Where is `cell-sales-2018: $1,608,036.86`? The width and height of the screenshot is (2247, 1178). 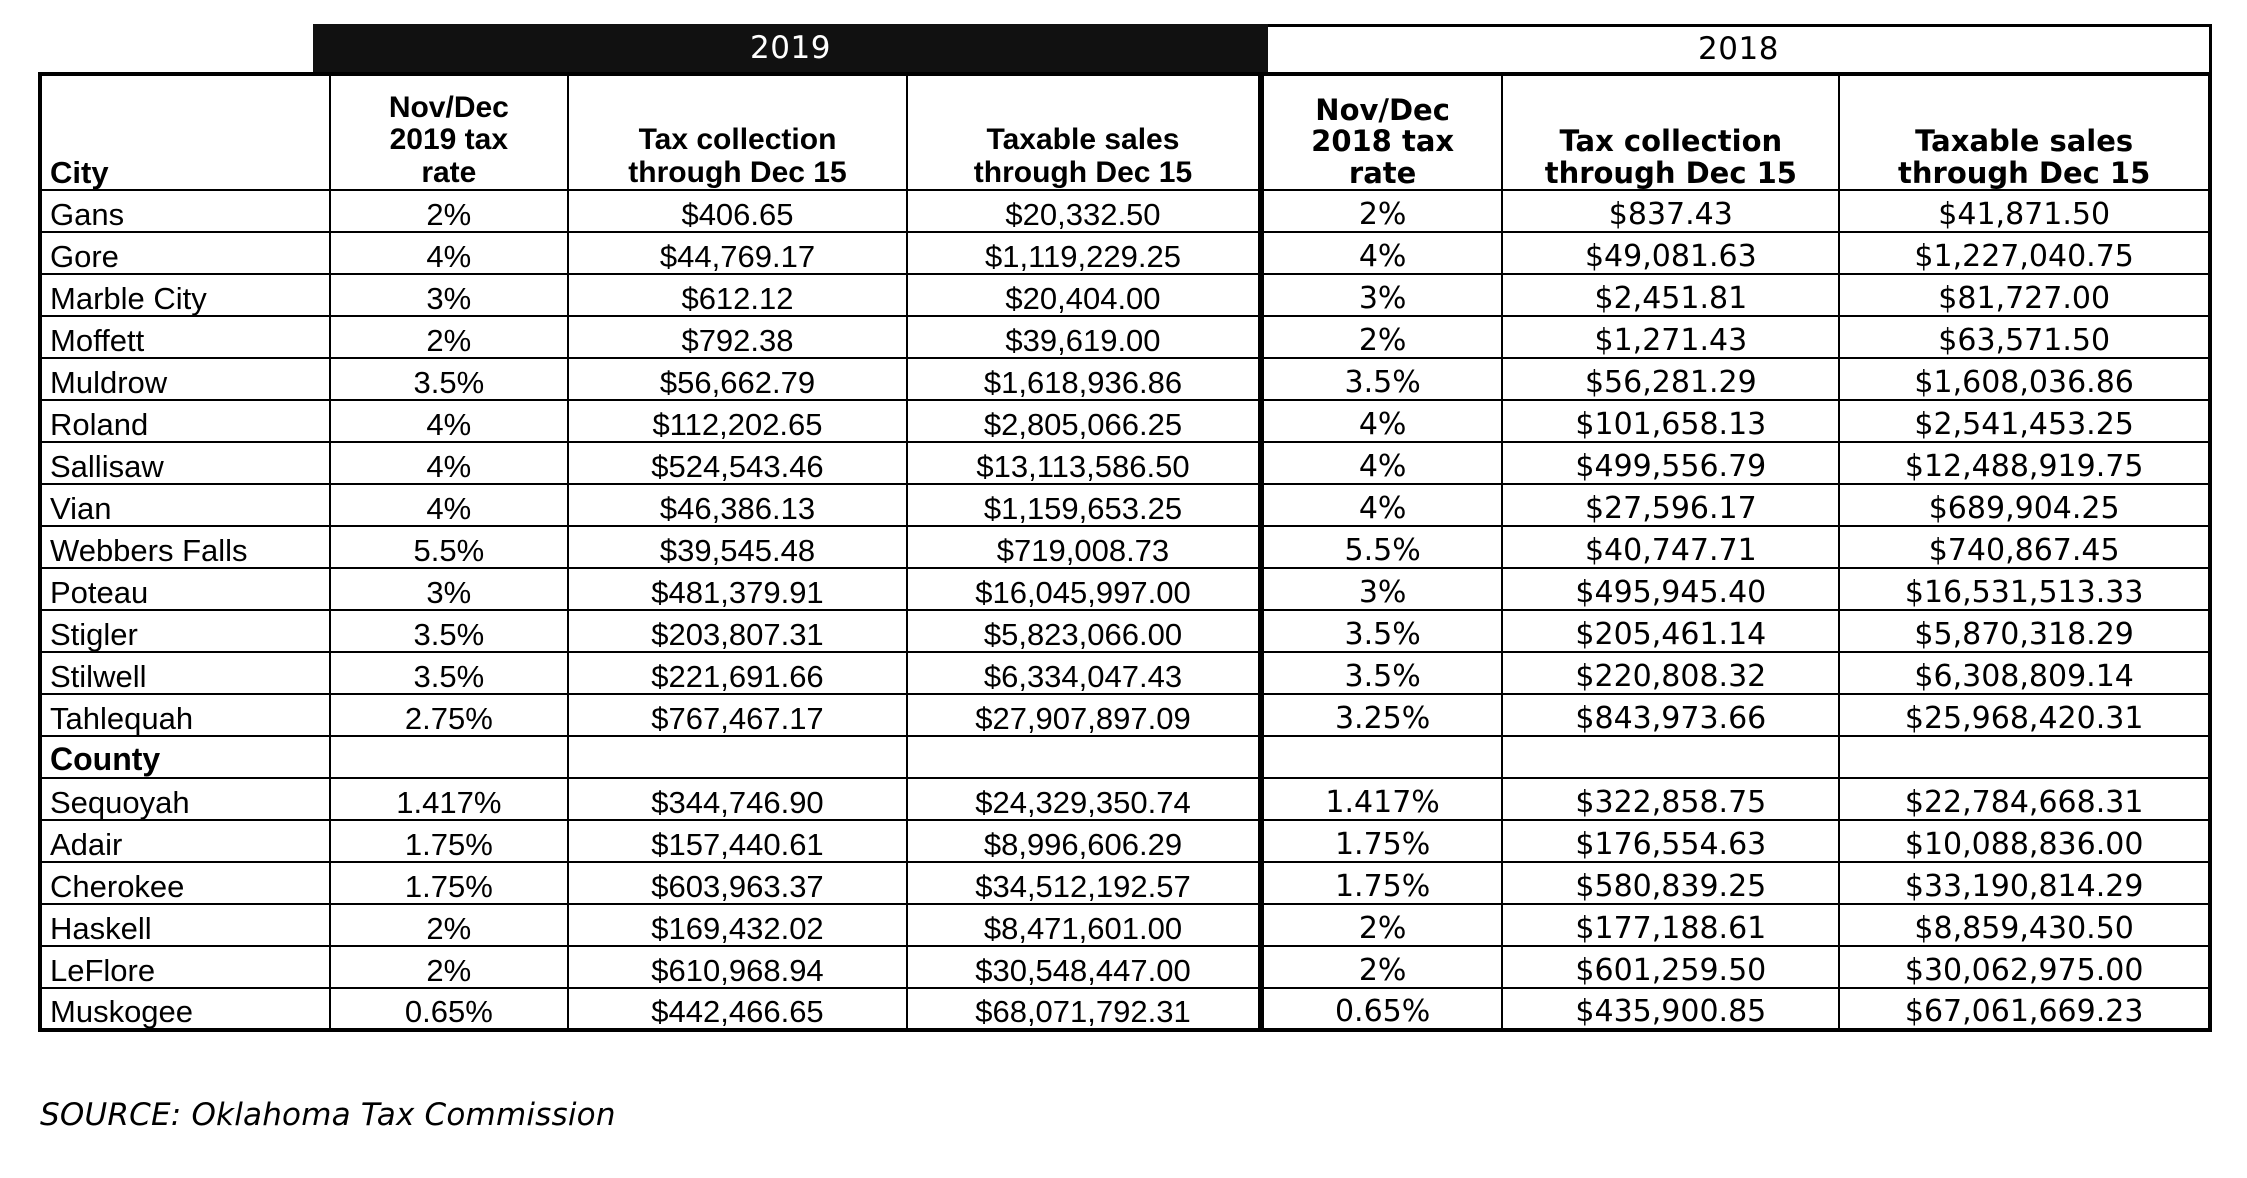
cell-sales-2018: $1,608,036.86 is located at coordinates (2024, 379).